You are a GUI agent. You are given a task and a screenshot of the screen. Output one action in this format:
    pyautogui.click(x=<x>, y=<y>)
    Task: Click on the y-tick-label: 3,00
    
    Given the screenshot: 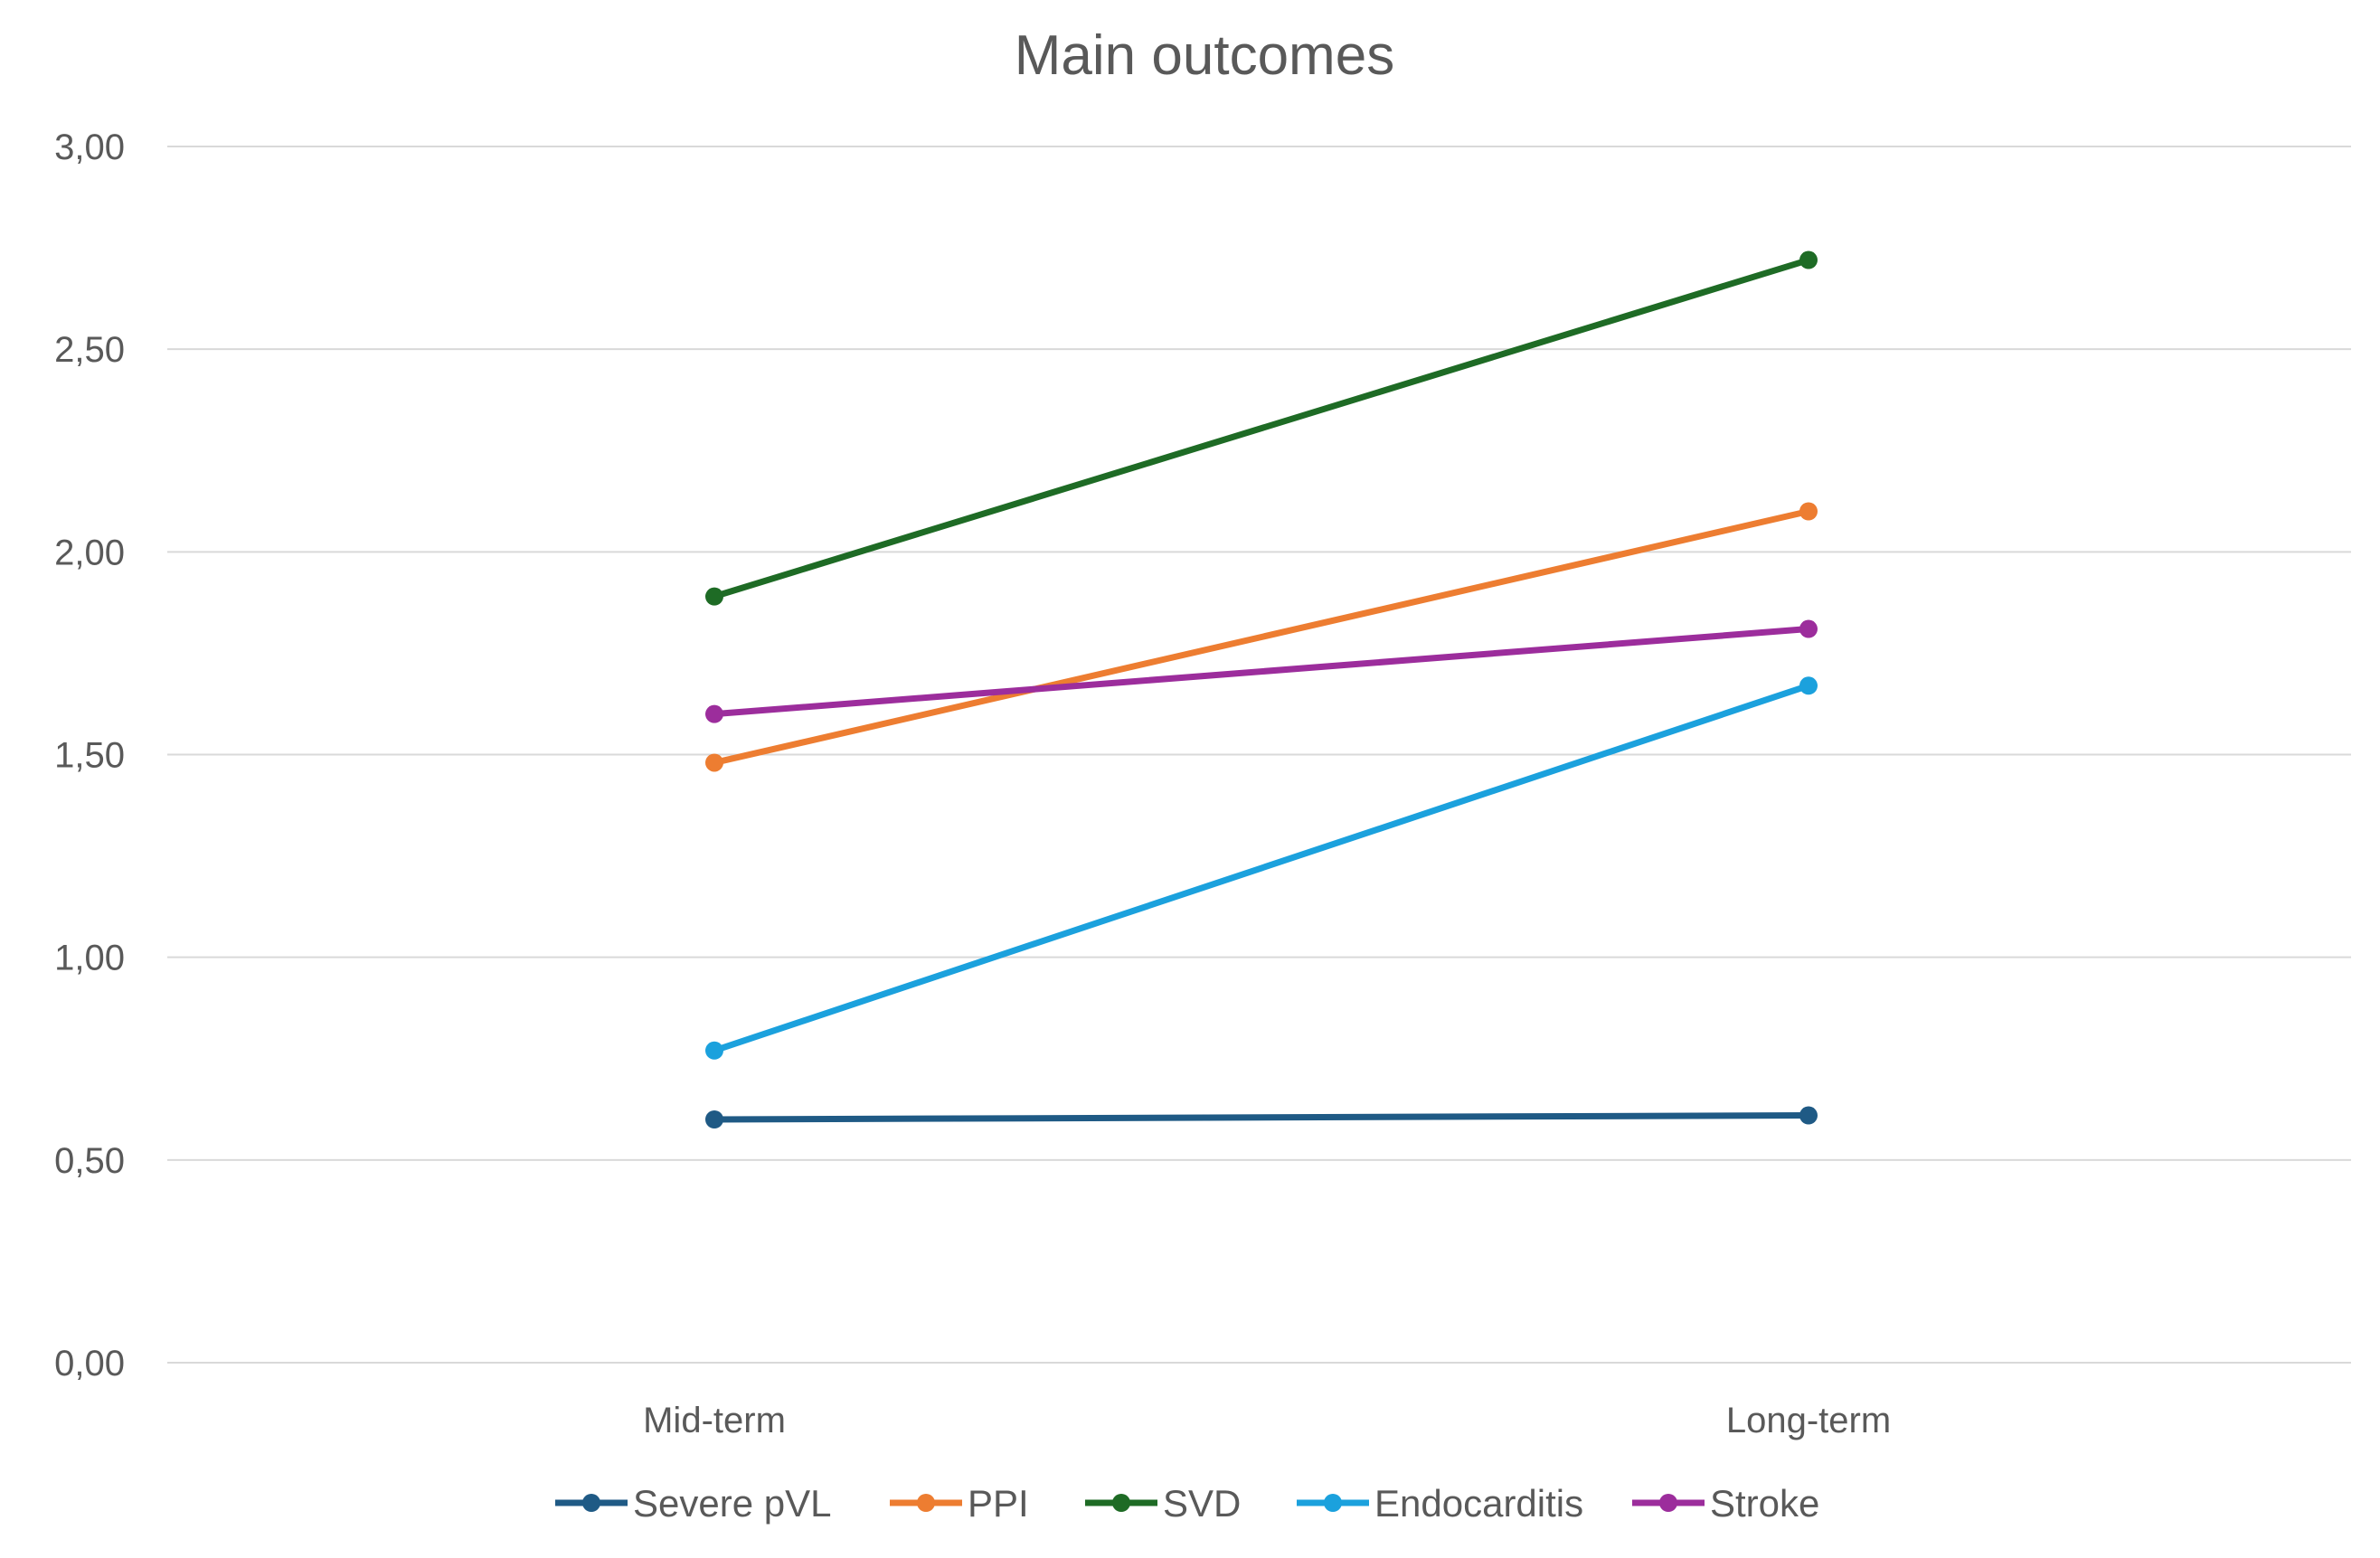 What is the action you would take?
    pyautogui.click(x=90, y=147)
    